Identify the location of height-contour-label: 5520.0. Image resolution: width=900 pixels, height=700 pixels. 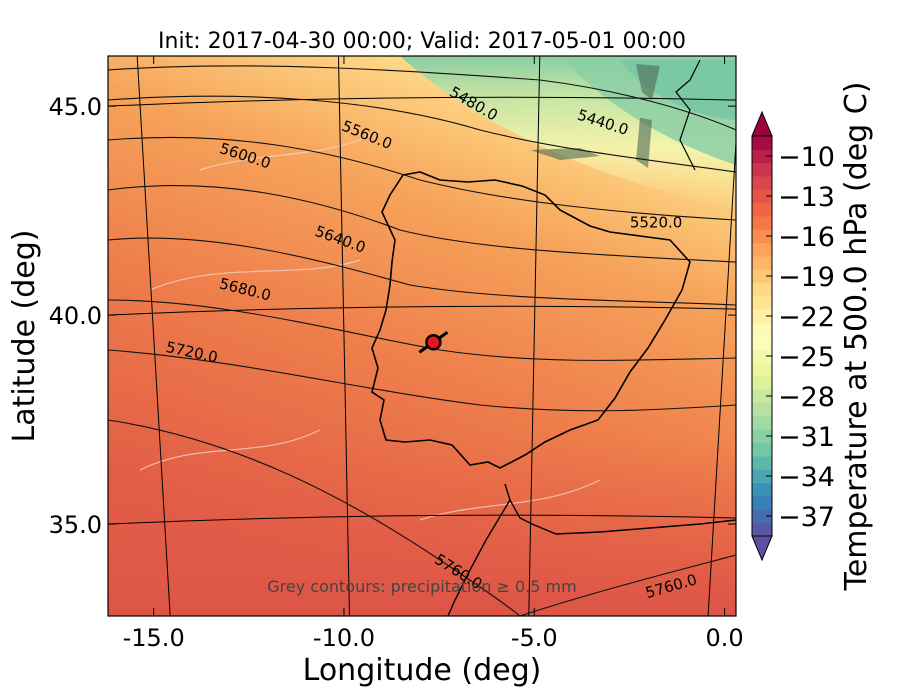
(656, 223).